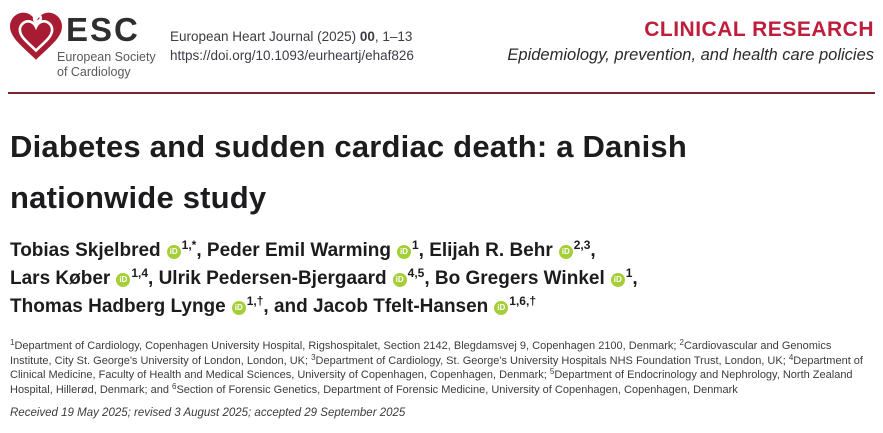  I want to click on author-name: Lars Køber, so click(60, 278).